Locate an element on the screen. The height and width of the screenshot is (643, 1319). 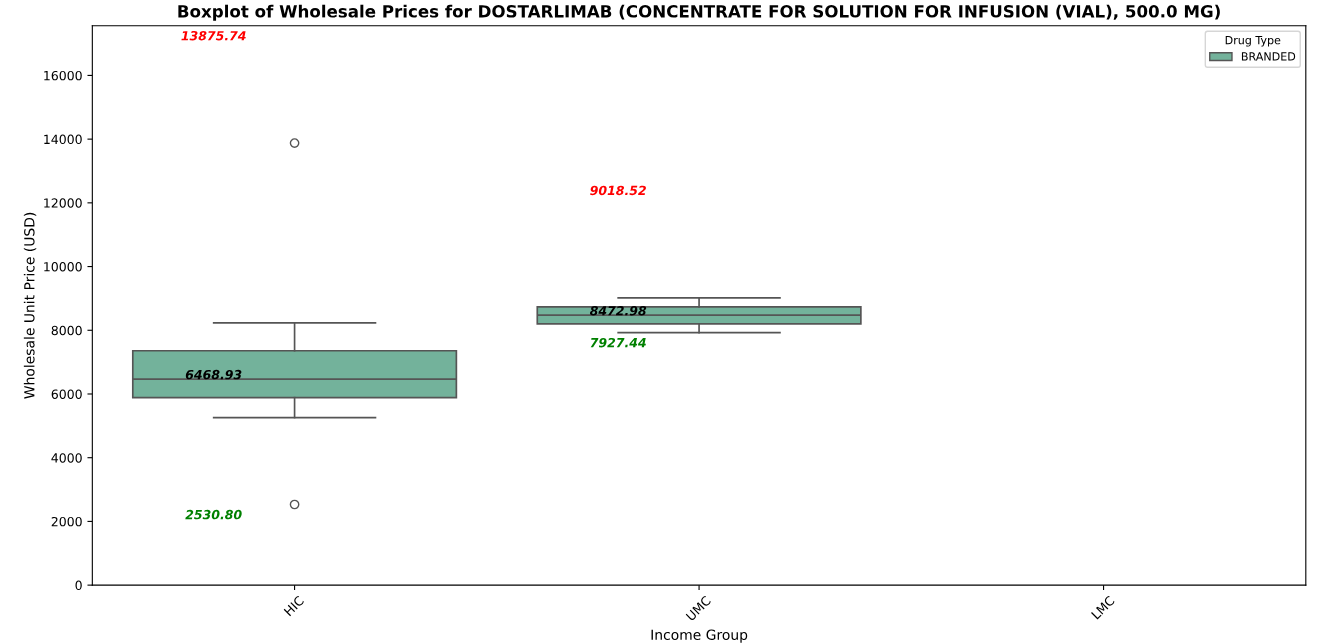
annotation: 2530.80 is located at coordinates (213, 514).